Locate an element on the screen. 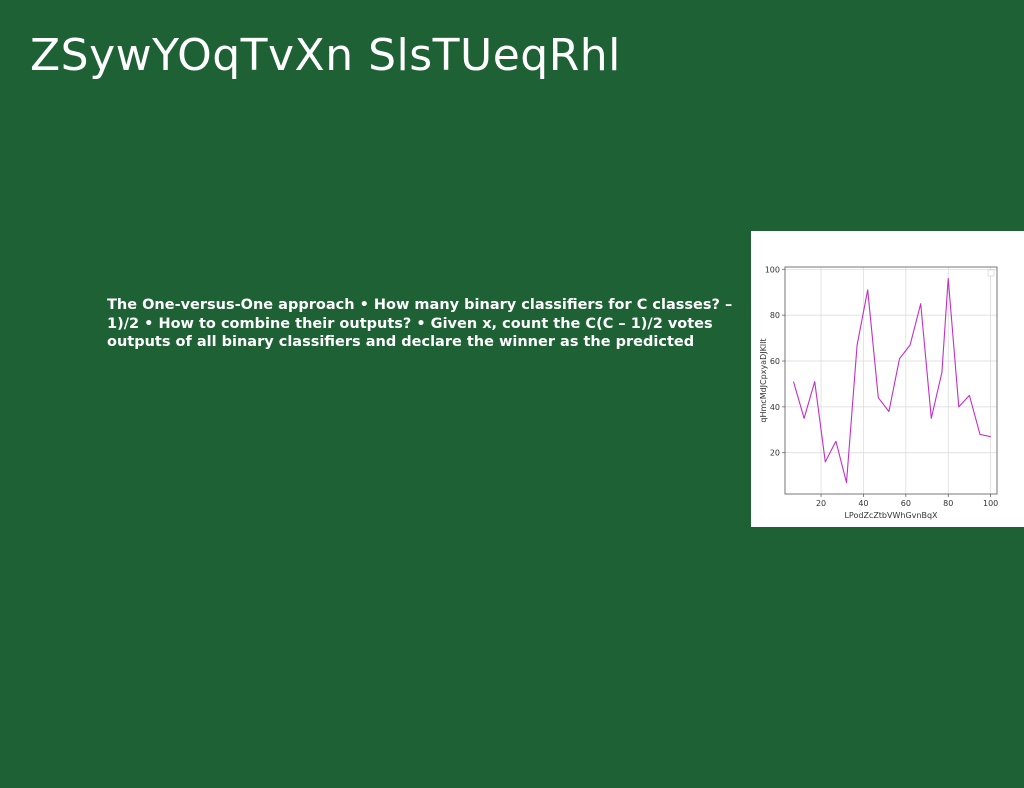  x-tick-label: 60 is located at coordinates (906, 503).